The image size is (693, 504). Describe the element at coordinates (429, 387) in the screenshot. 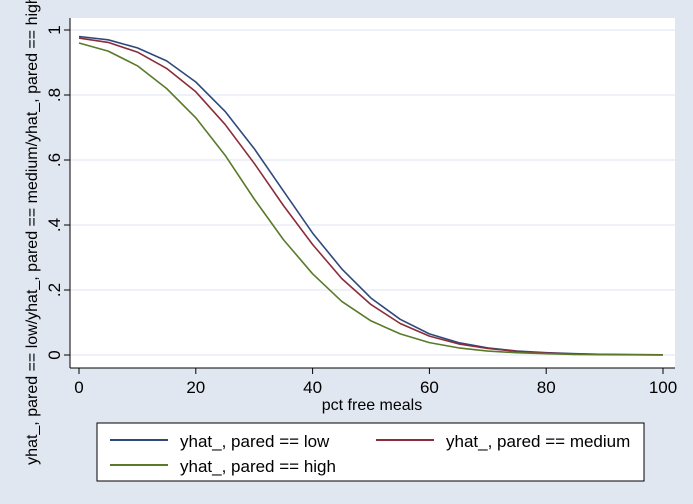

I see `x-tick-label: 60` at that location.